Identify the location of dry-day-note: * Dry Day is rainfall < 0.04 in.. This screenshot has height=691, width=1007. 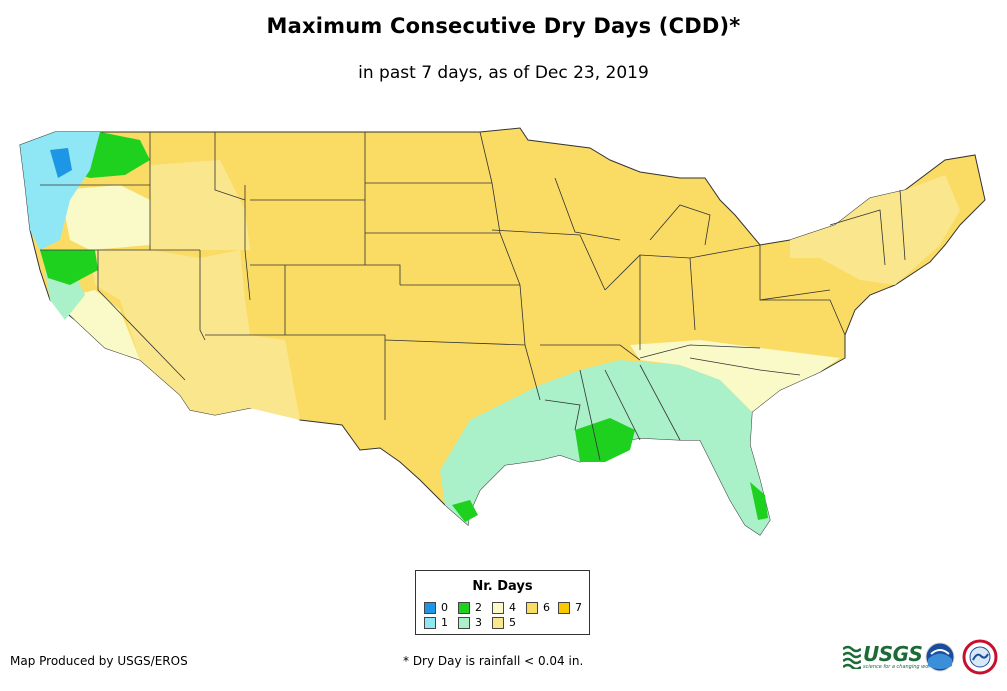
(493, 661).